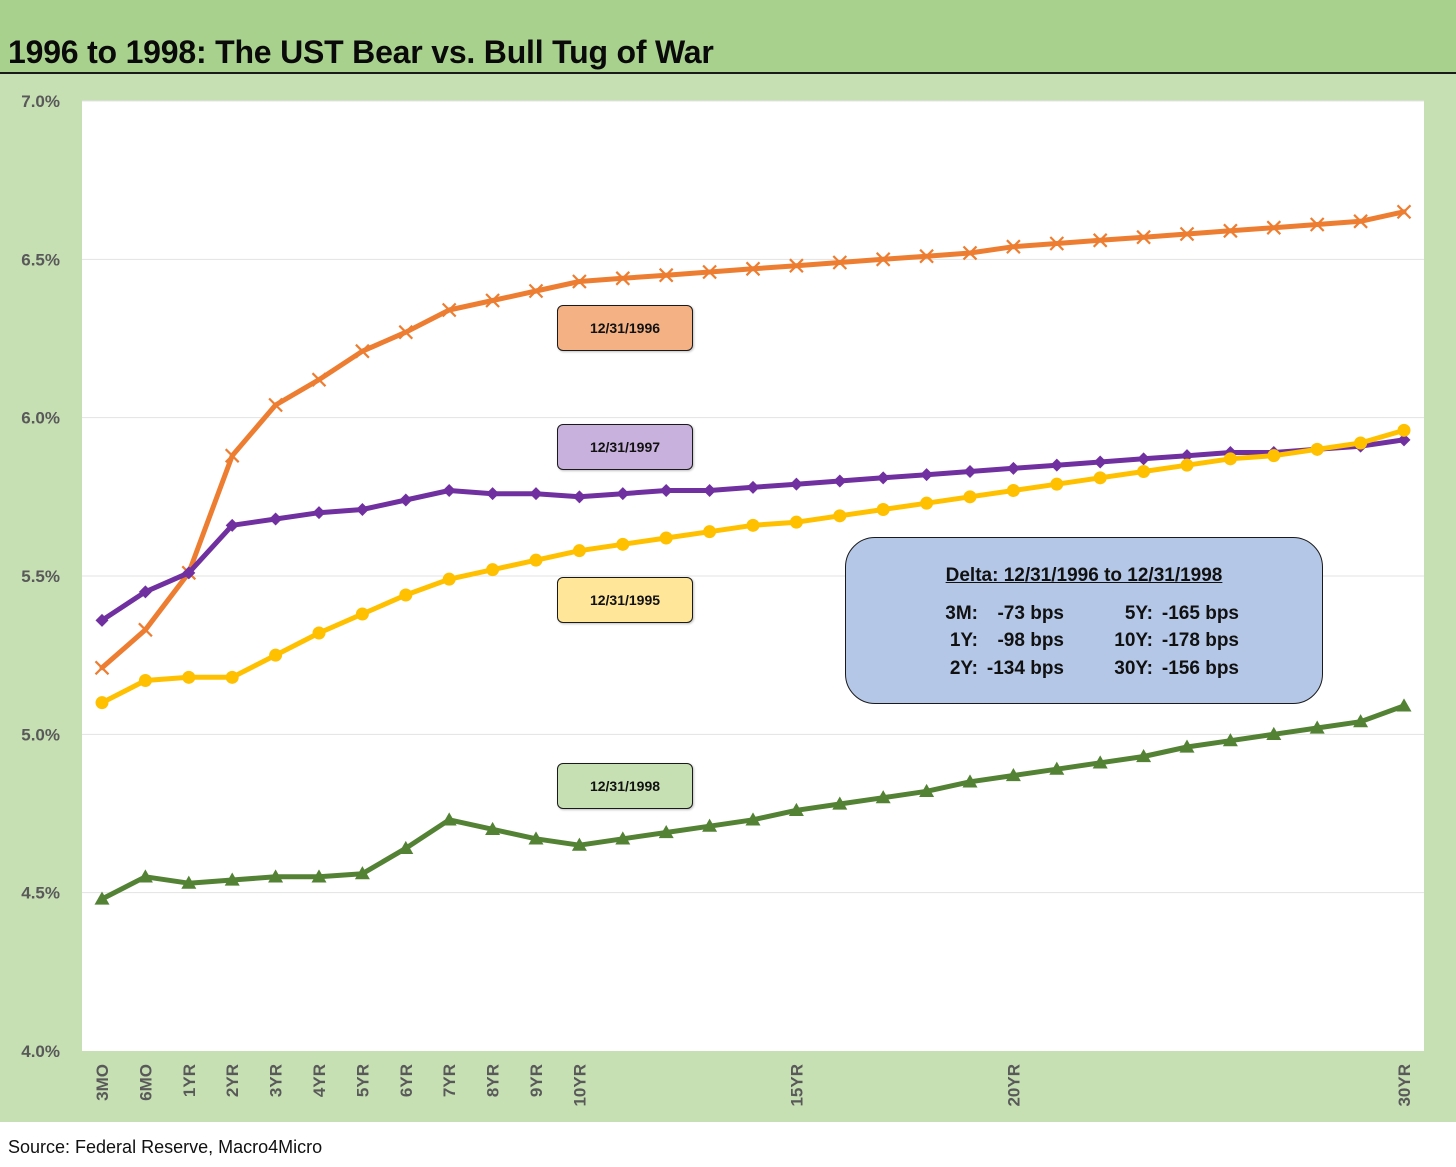 Image resolution: width=1456 pixels, height=1167 pixels. I want to click on y-tick-label: 5.5%, so click(40, 576).